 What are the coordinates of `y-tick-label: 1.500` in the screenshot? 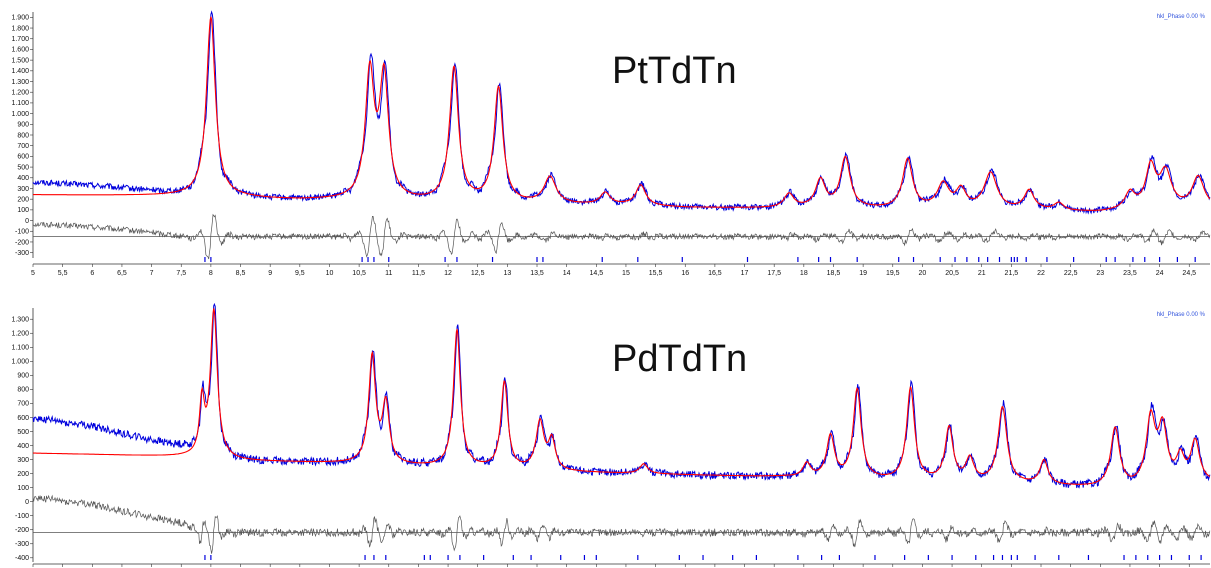 It's located at (20, 60).